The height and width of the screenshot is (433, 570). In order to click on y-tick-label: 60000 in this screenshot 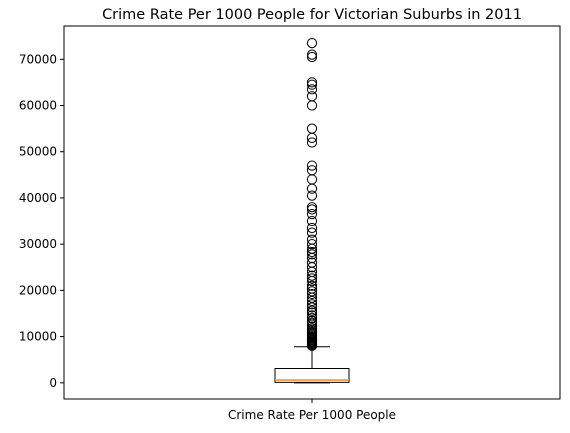, I will do `click(38, 105)`.